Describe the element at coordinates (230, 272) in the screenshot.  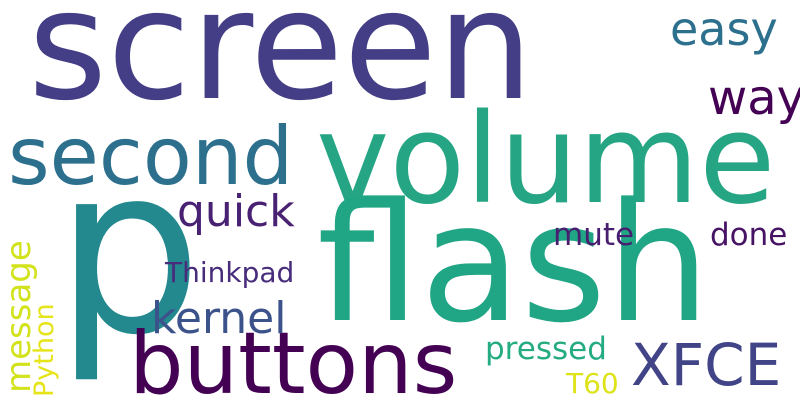
I see `word-Thinkpad: Thinkpad` at that location.